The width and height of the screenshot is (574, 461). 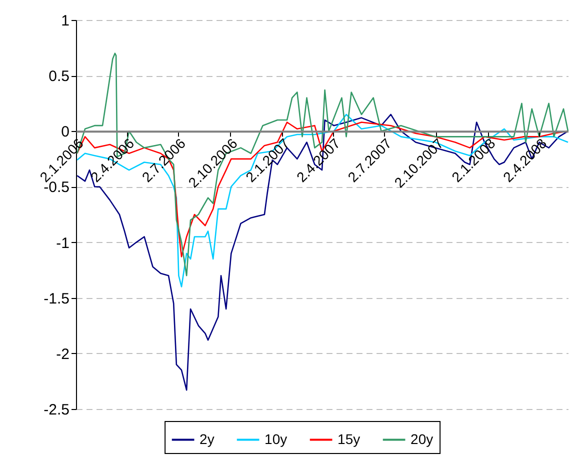 What do you see at coordinates (63, 354) in the screenshot?
I see `y-tick-label: -2` at bounding box center [63, 354].